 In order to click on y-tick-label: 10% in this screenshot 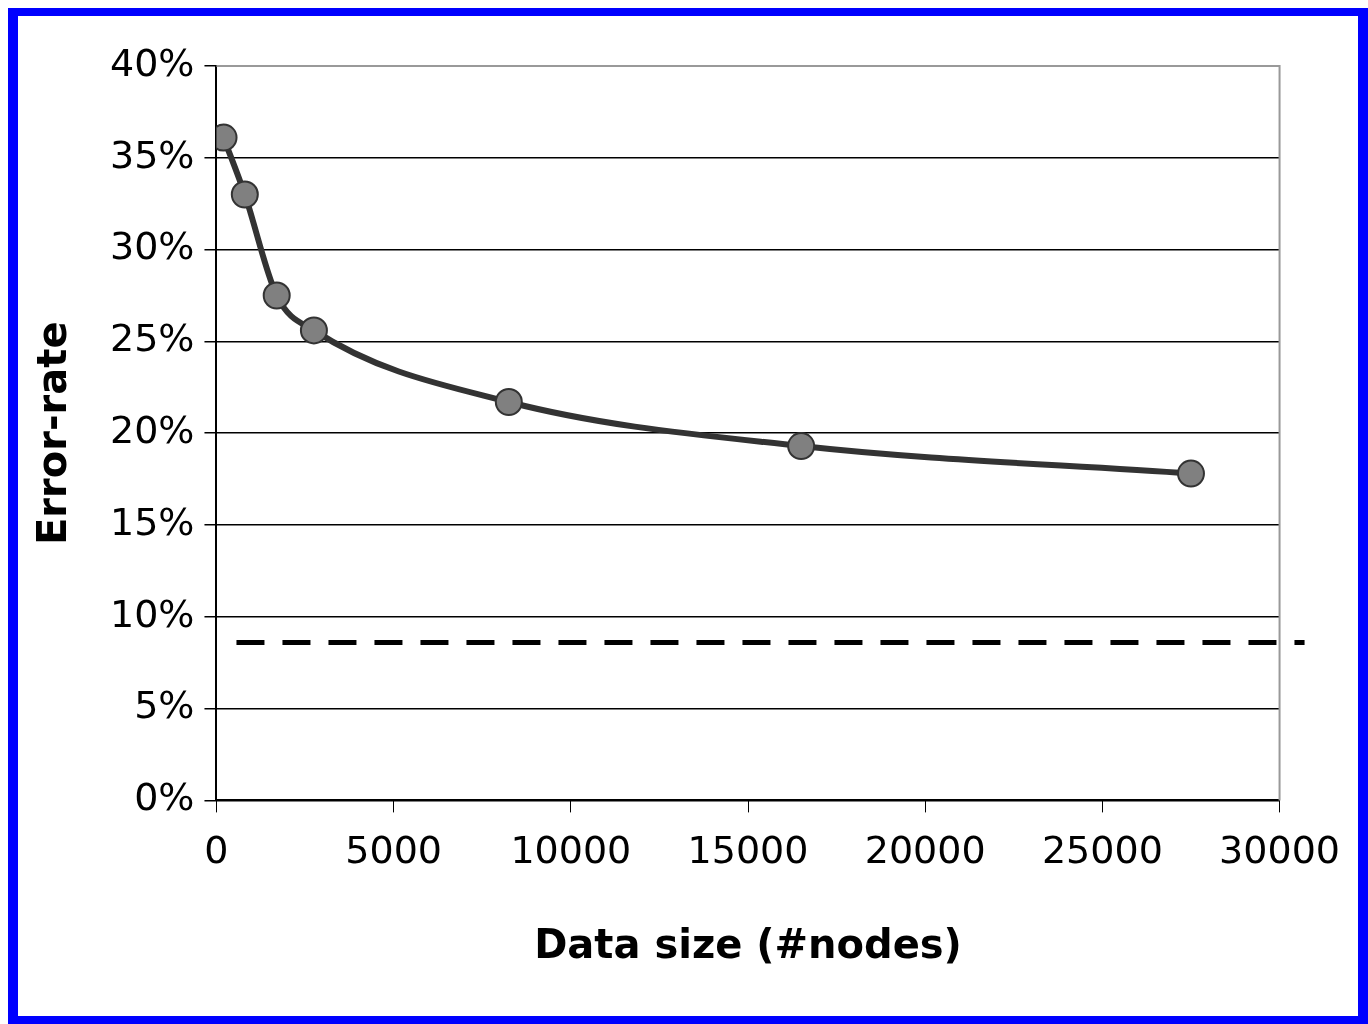, I will do `click(152, 613)`.